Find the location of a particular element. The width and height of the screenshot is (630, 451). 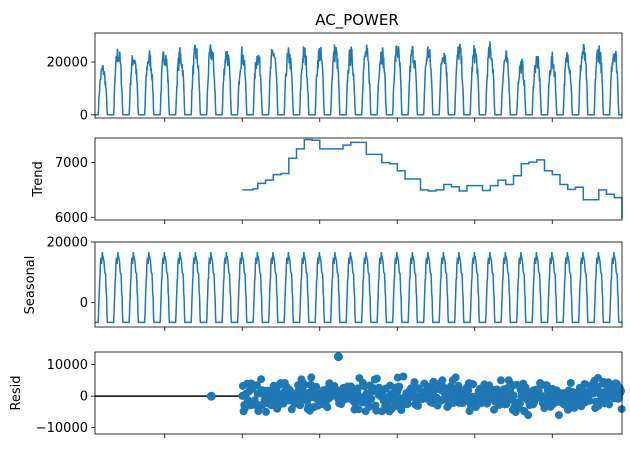

ac-power-series-line is located at coordinates (358, 78).